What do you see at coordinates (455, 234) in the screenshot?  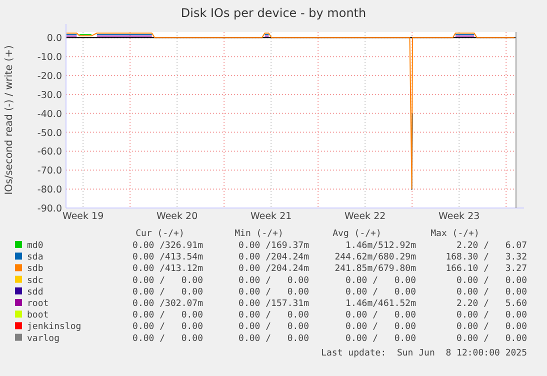 I see `text: Max (-/+)` at bounding box center [455, 234].